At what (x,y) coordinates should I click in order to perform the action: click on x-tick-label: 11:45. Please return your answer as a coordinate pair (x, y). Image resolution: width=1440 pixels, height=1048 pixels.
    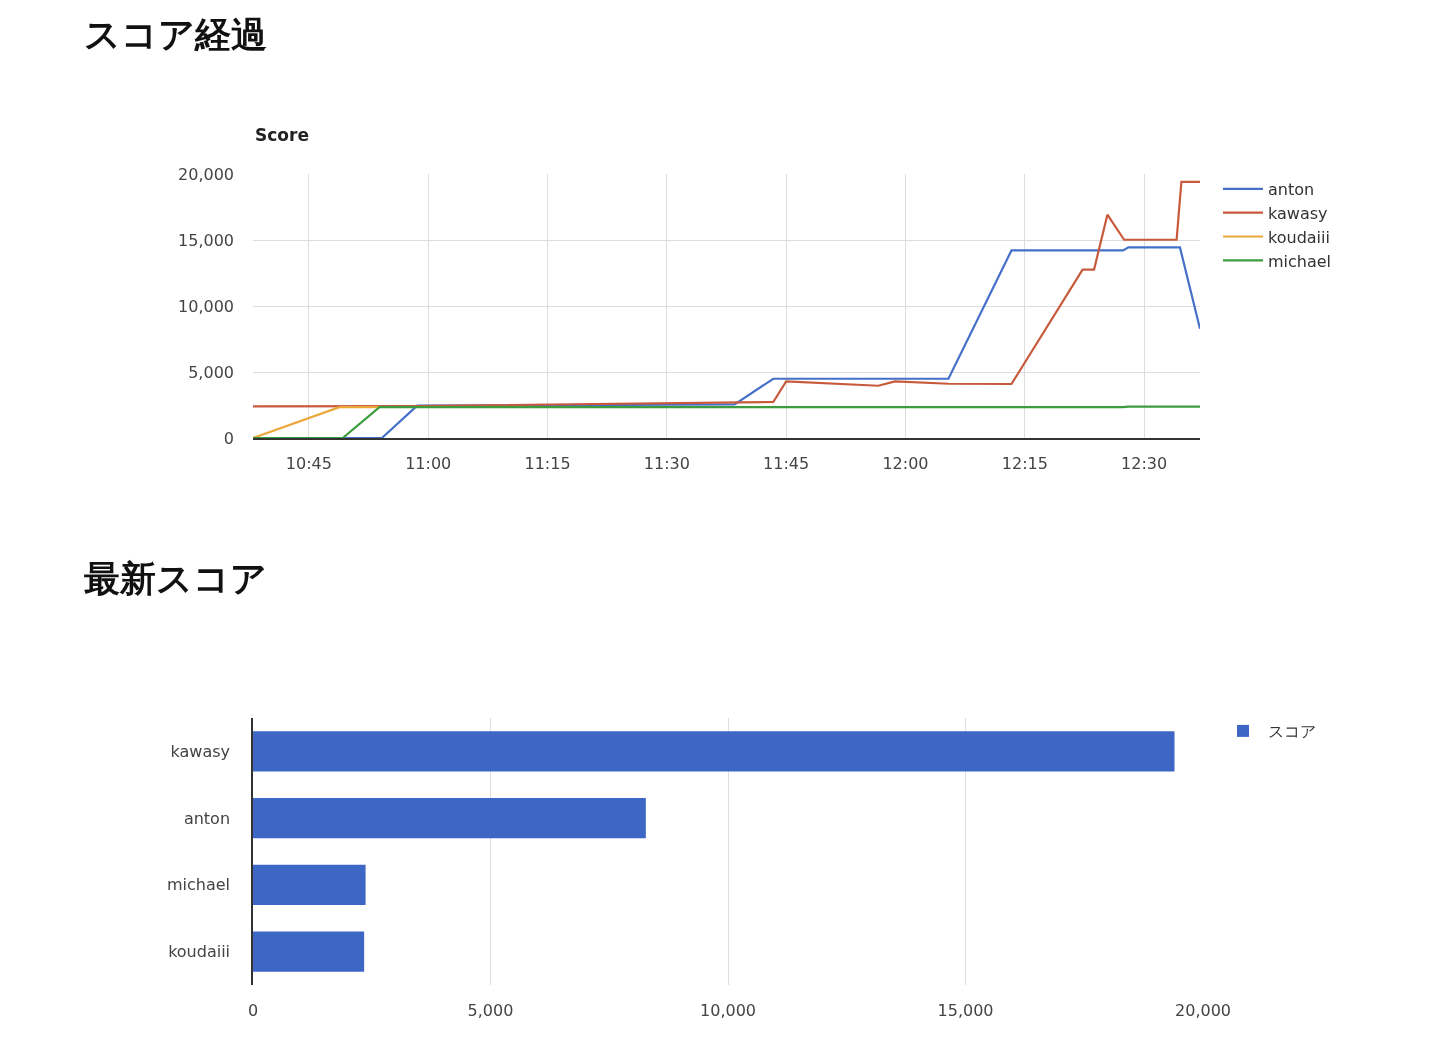
    Looking at the image, I should click on (786, 463).